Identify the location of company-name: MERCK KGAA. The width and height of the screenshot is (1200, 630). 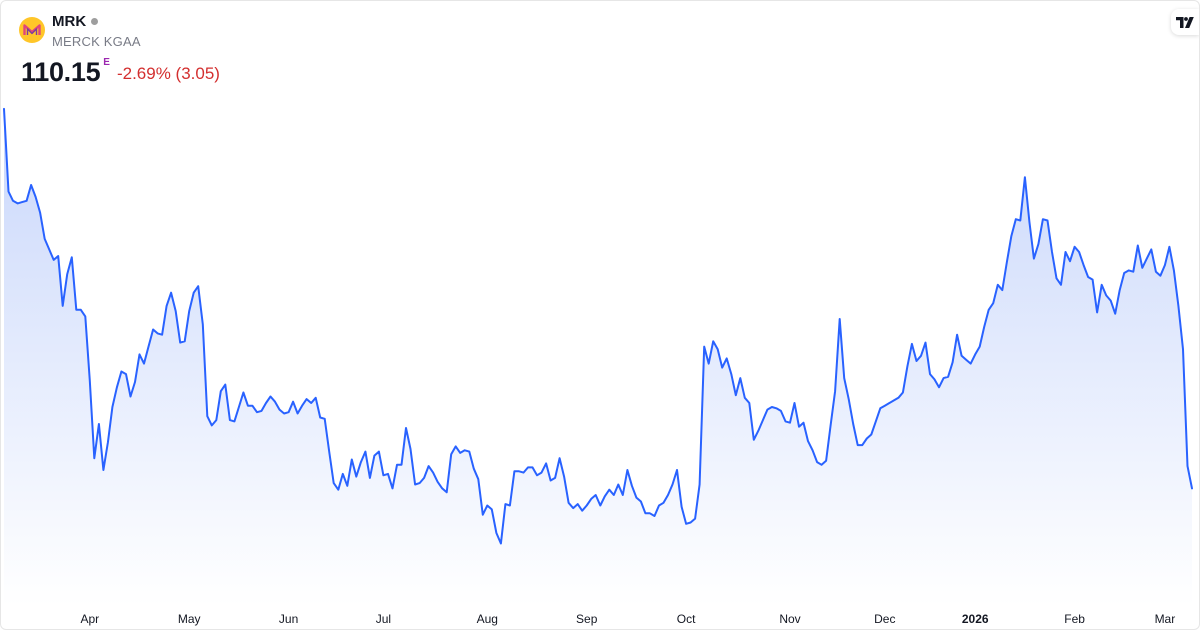
(96, 41).